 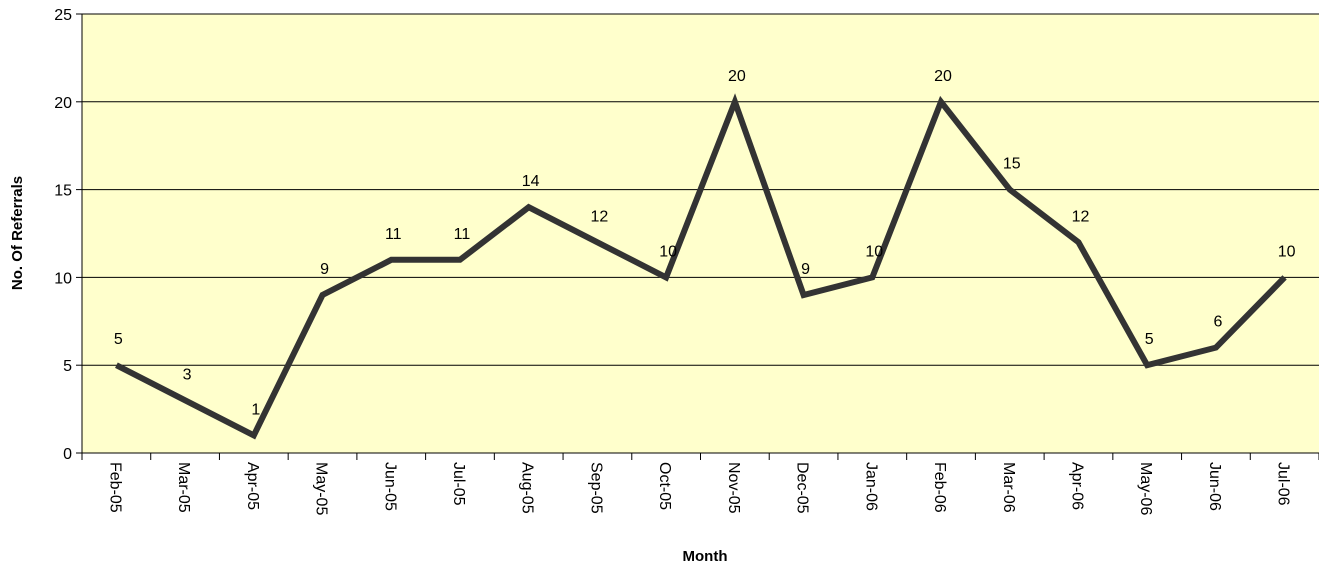 What do you see at coordinates (531, 181) in the screenshot?
I see `data-label: 14` at bounding box center [531, 181].